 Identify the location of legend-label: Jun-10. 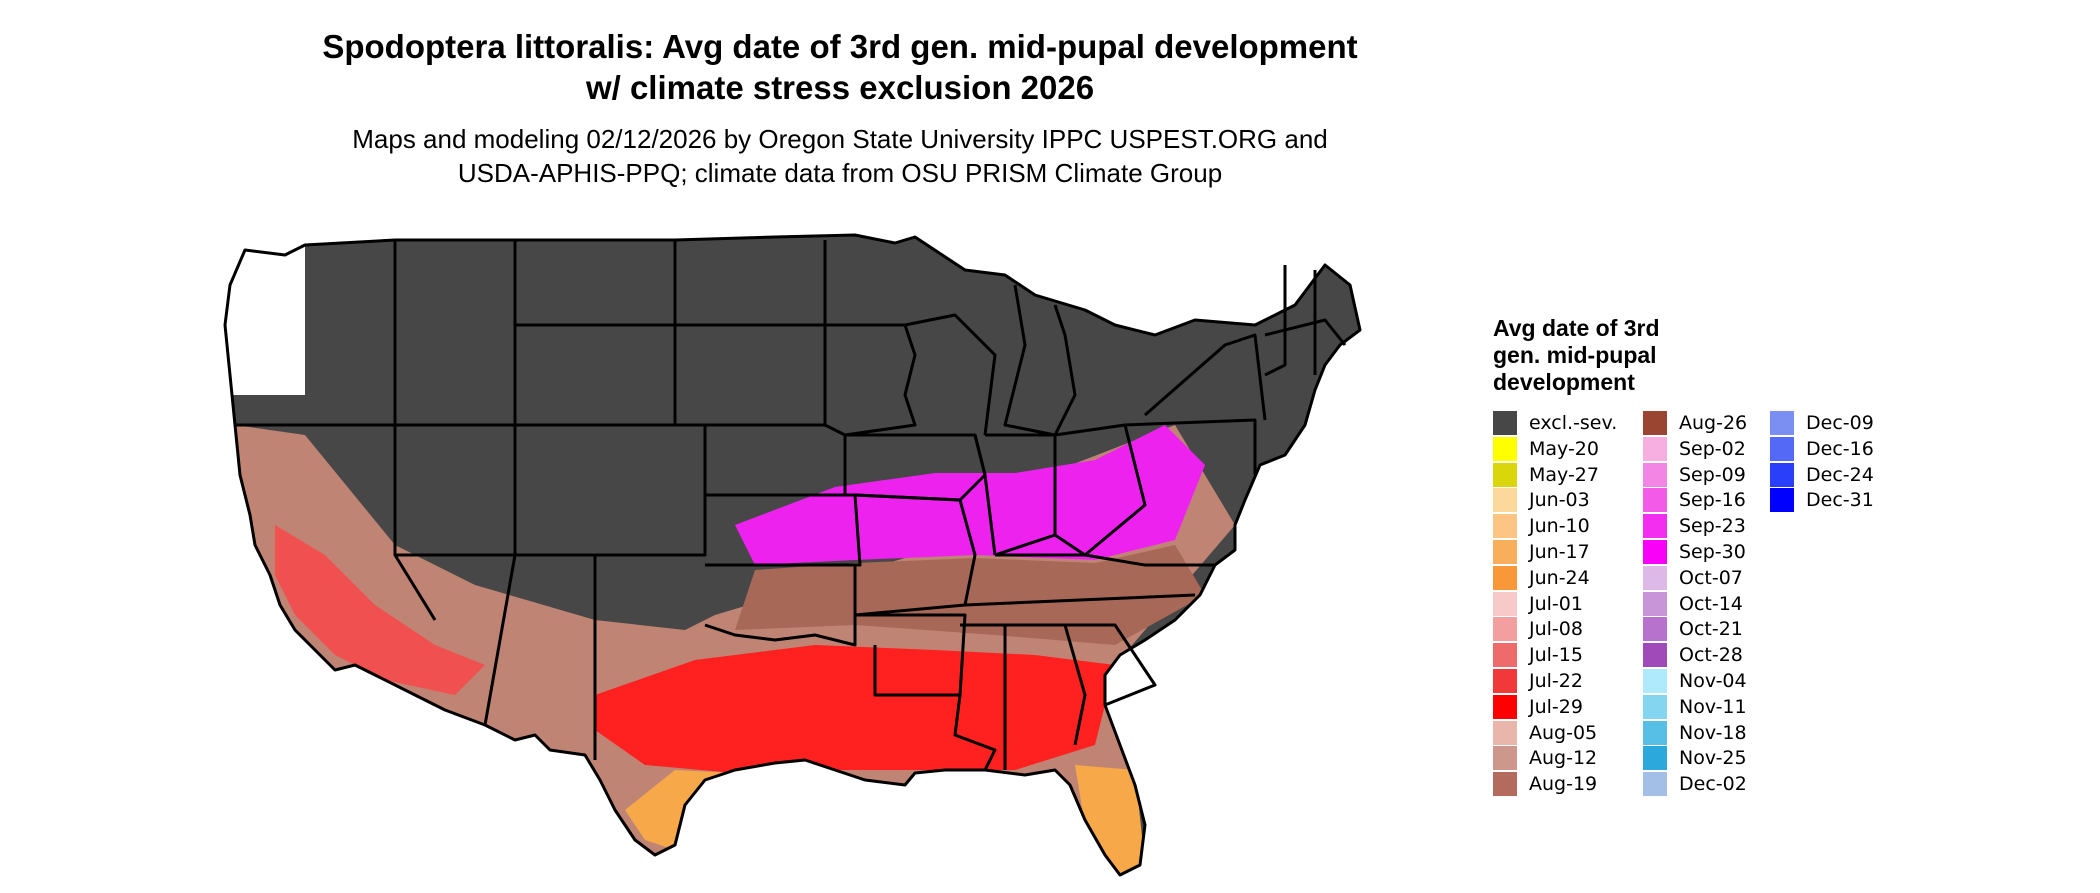
(1559, 526).